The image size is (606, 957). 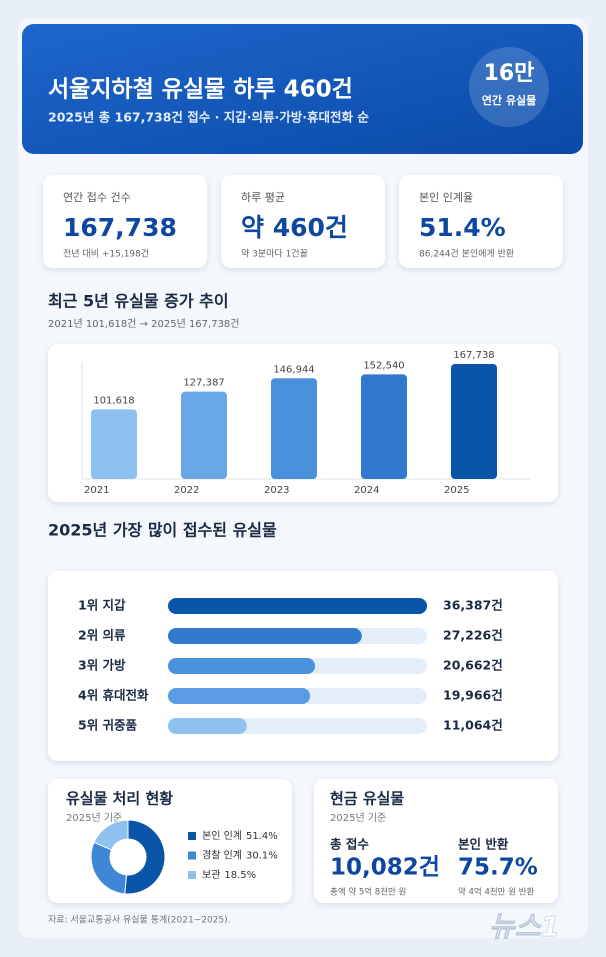 What do you see at coordinates (263, 197) in the screenshot?
I see `stat-label: 하루 평균` at bounding box center [263, 197].